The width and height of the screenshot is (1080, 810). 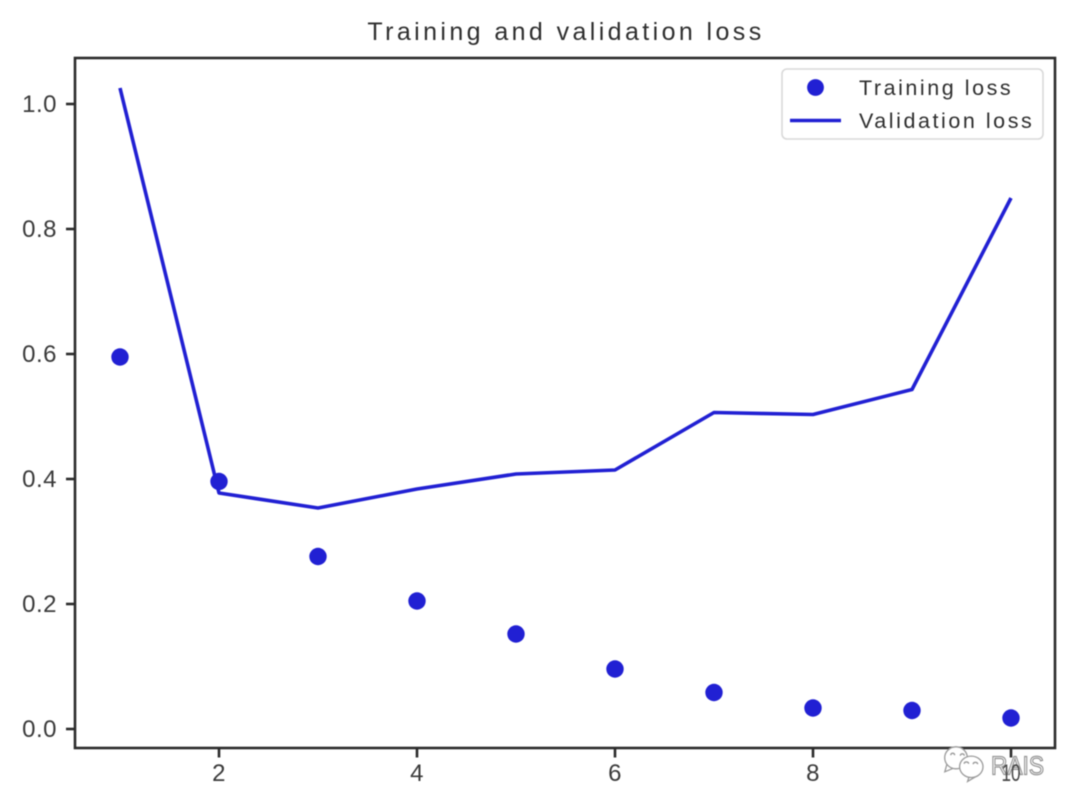 What do you see at coordinates (39, 354) in the screenshot?
I see `svg-text: 0.6` at bounding box center [39, 354].